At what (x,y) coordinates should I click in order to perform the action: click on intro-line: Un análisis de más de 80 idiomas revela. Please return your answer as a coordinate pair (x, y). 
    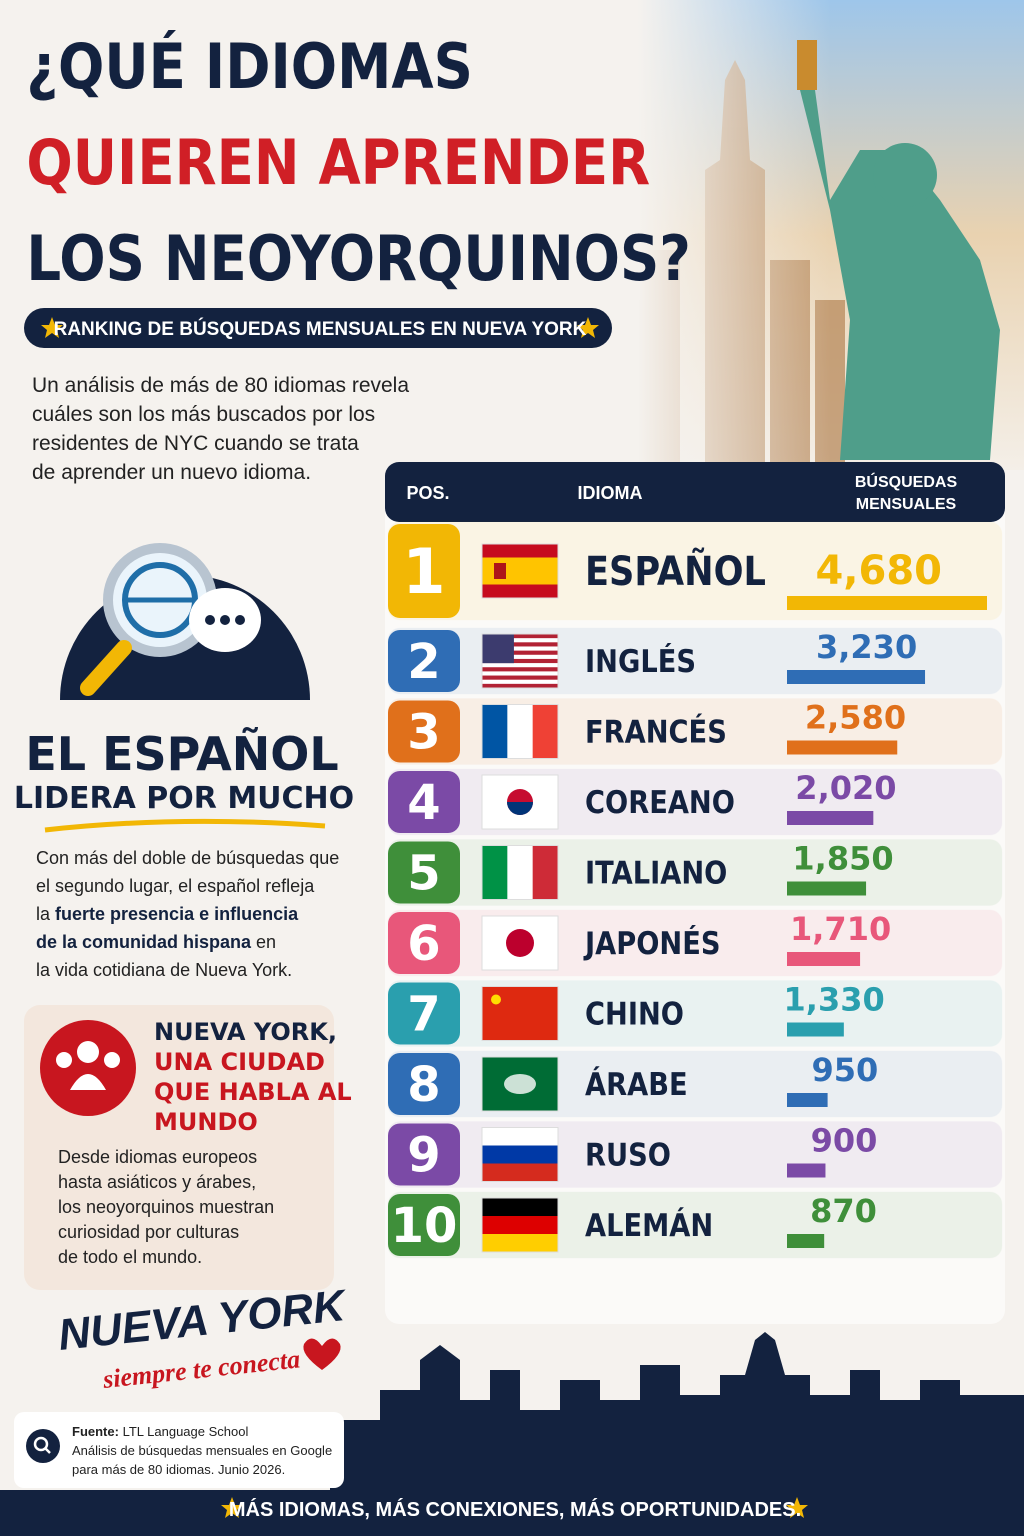
    Looking at the image, I should click on (220, 385).